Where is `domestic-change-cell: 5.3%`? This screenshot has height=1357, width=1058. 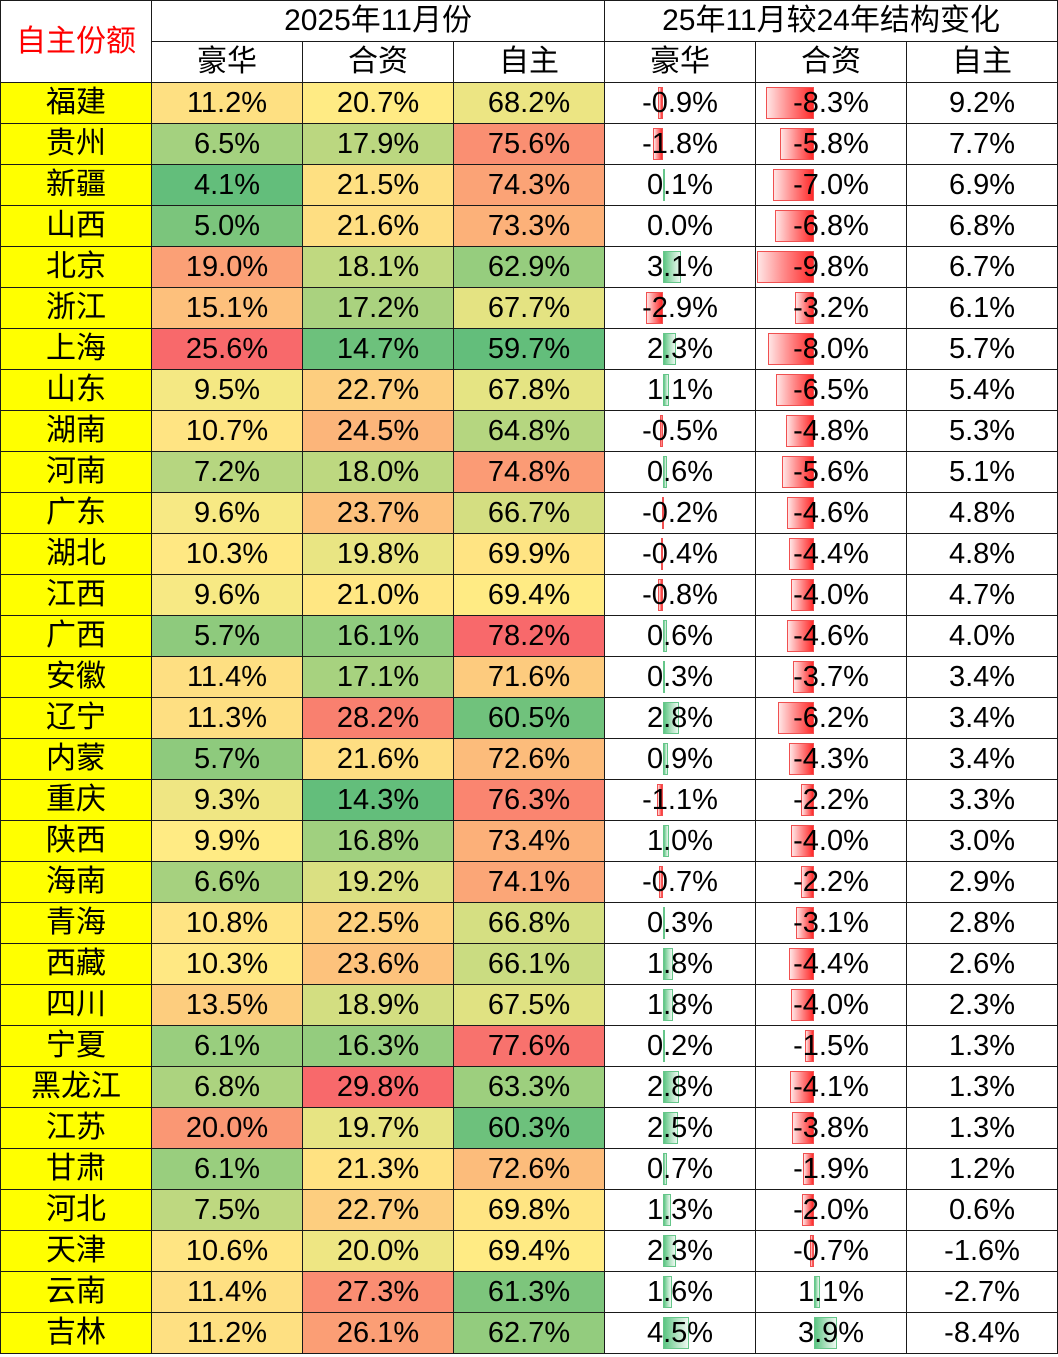
domestic-change-cell: 5.3% is located at coordinates (982, 431).